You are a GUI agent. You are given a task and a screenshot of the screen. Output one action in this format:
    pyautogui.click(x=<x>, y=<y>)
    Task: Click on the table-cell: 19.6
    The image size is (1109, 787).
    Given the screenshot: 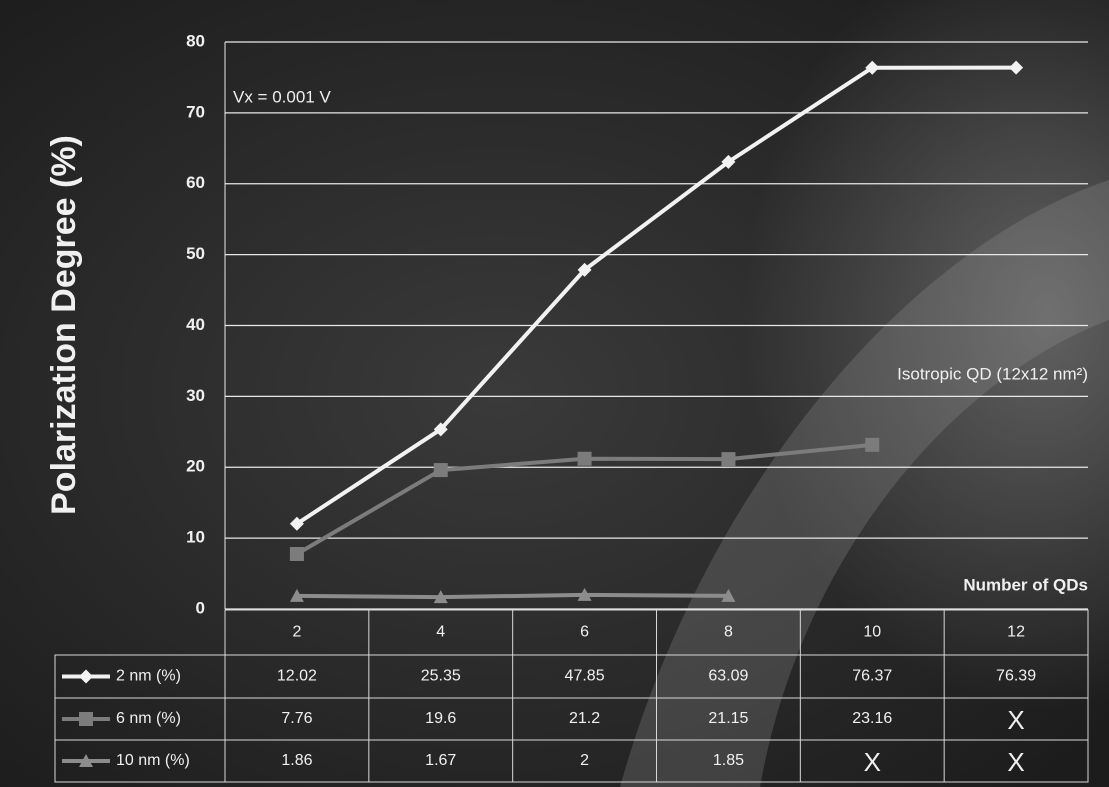 What is the action you would take?
    pyautogui.click(x=440, y=718)
    